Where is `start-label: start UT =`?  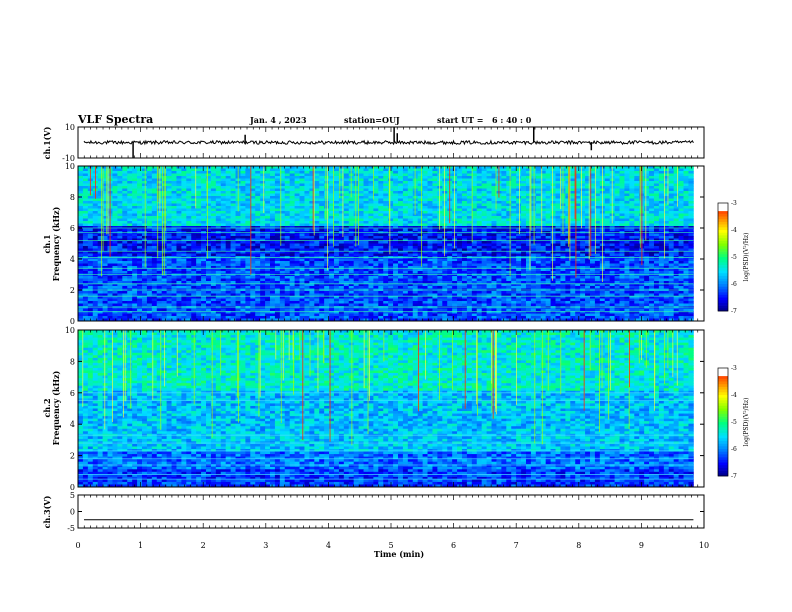 start-label: start UT = is located at coordinates (460, 120).